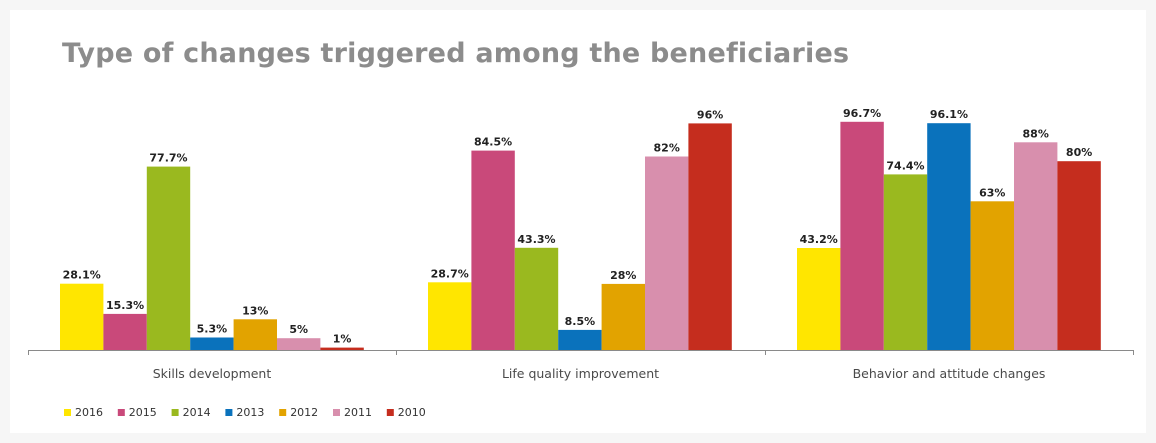 The image size is (1156, 443). What do you see at coordinates (949, 373) in the screenshot?
I see `category-label-2: Behavior and attitude changes` at bounding box center [949, 373].